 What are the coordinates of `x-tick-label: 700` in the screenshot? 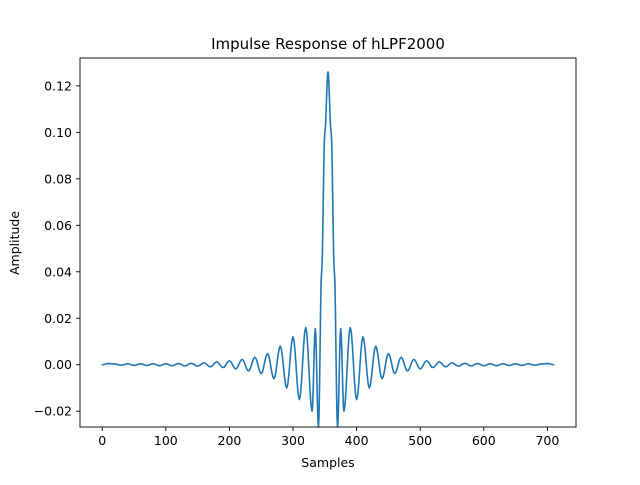 It's located at (547, 440).